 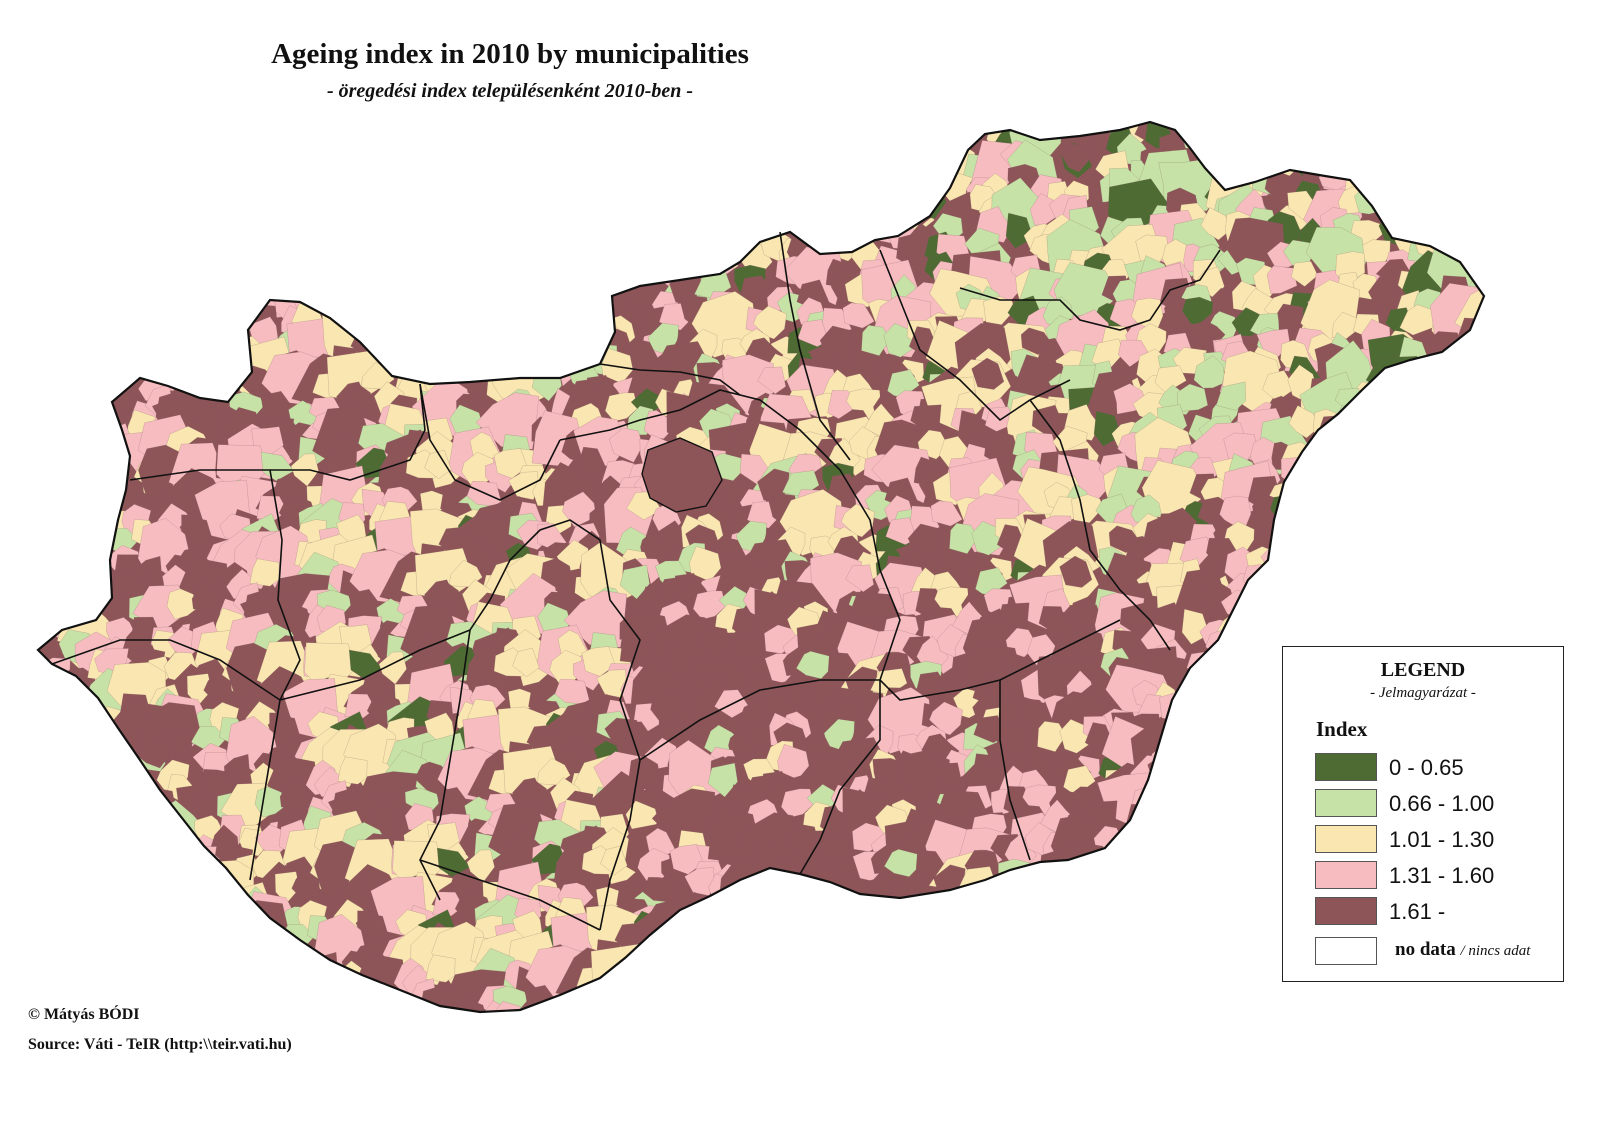 I want to click on legend-swatch-no-data, so click(x=1346, y=951).